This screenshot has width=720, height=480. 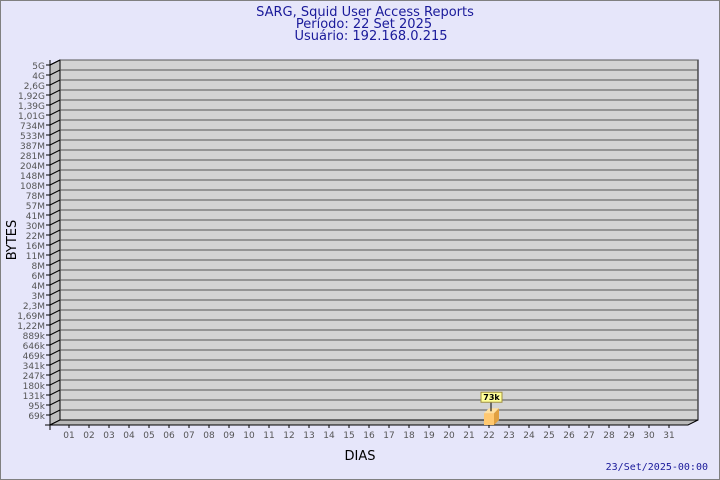 I want to click on y-tick-label: 646k, so click(x=34, y=347).